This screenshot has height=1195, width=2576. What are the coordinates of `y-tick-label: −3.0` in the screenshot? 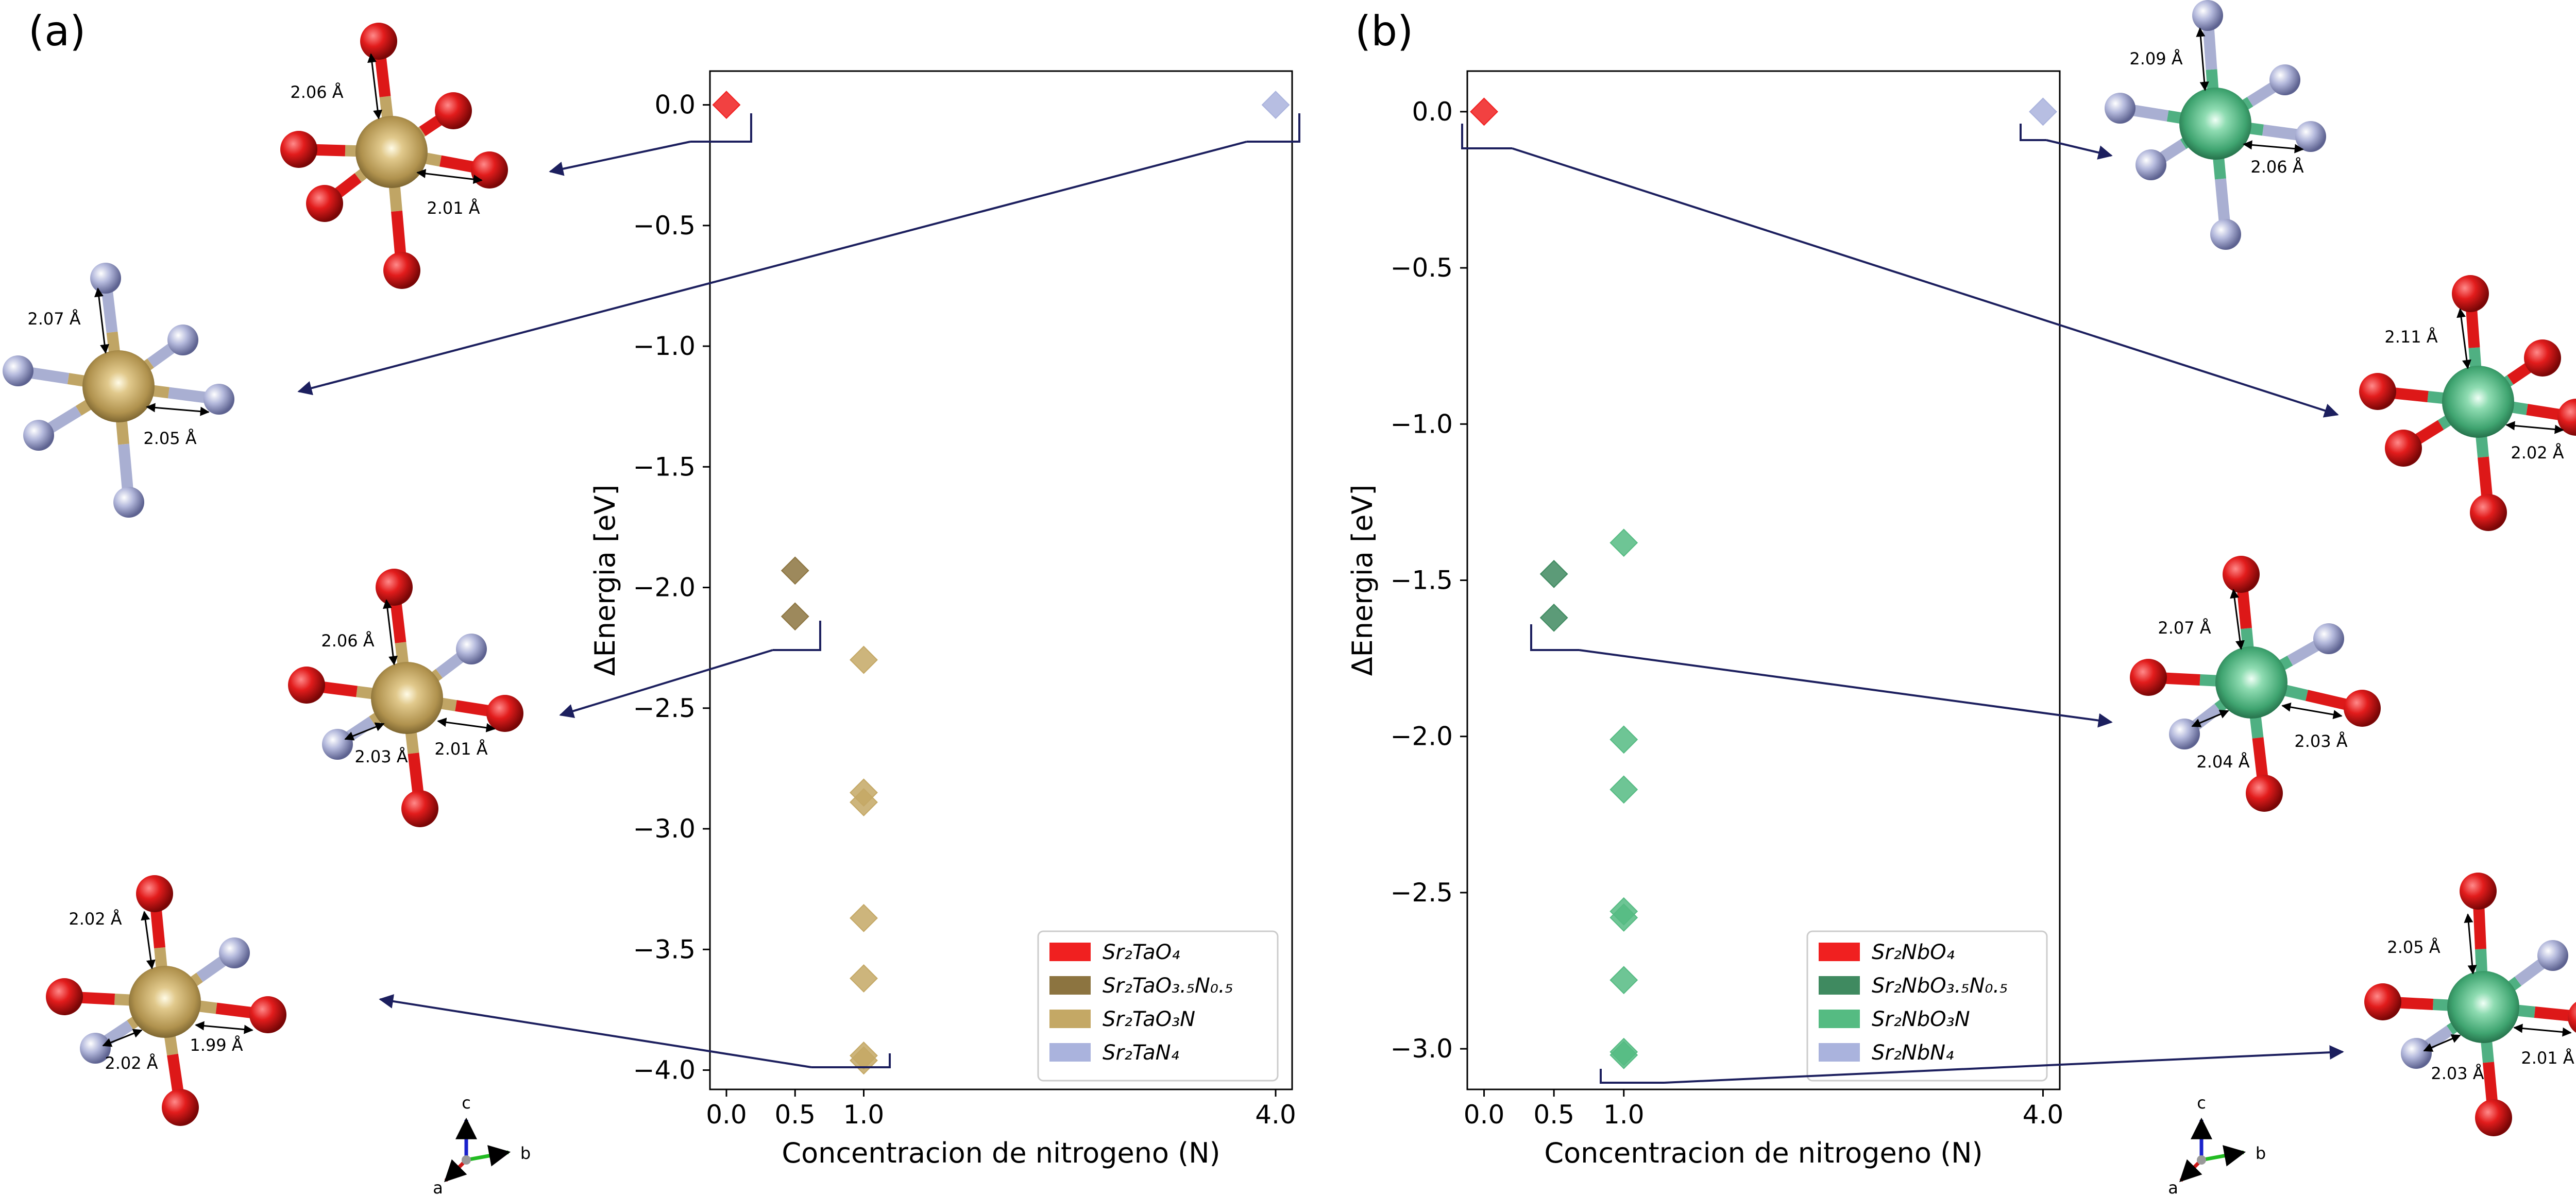 It's located at (1422, 1049).